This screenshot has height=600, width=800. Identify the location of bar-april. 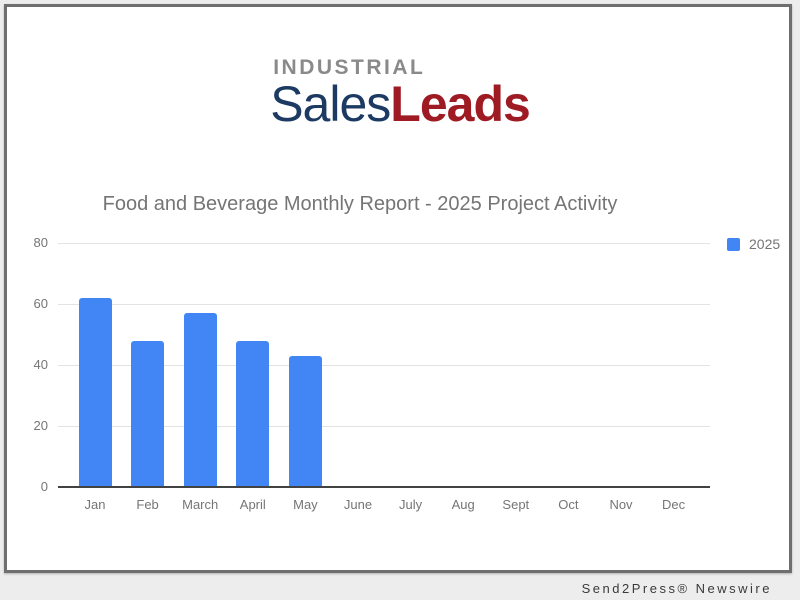
(253, 413).